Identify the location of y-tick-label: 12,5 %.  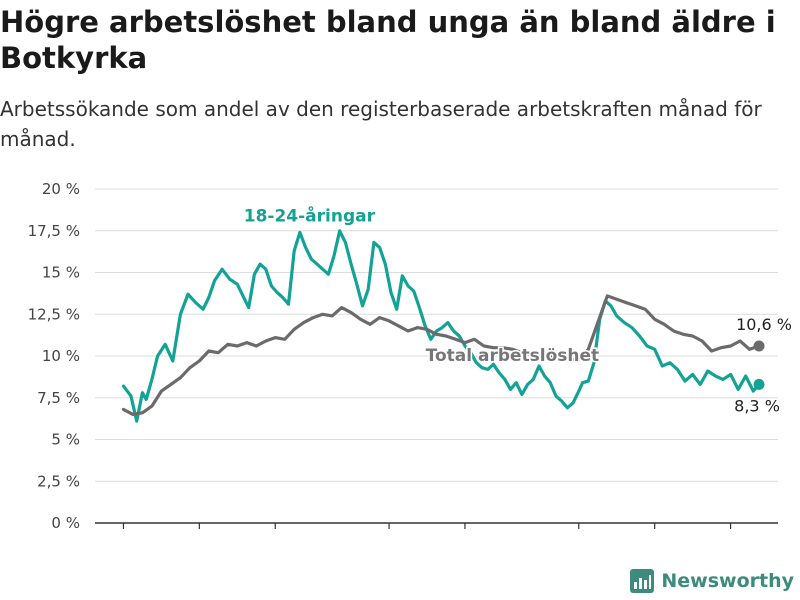
(54, 314).